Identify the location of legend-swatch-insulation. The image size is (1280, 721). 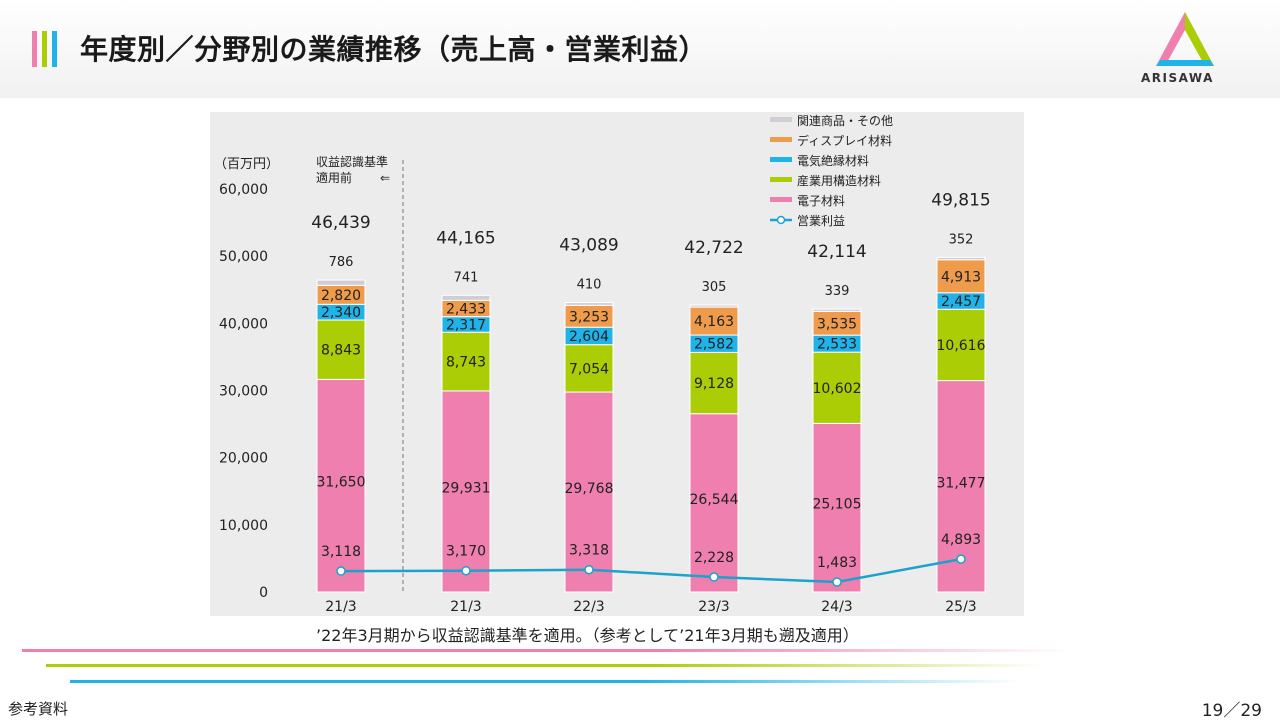
(781, 159).